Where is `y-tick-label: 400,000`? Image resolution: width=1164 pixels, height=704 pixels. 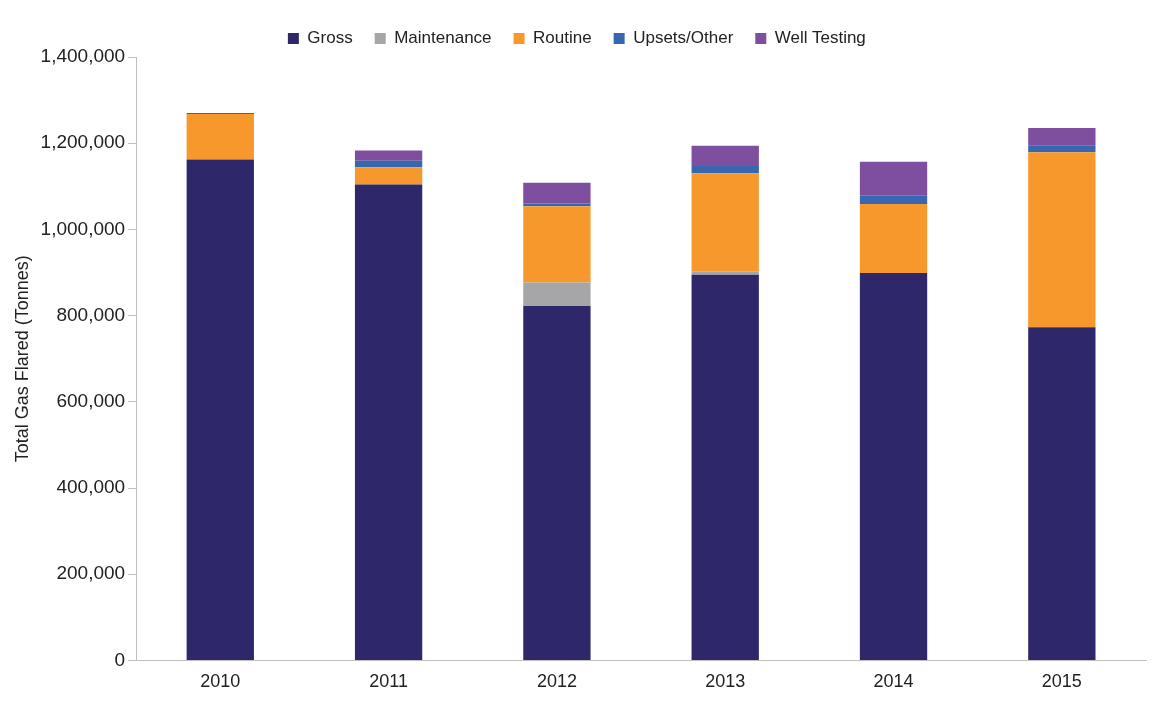
y-tick-label: 400,000 is located at coordinates (91, 487).